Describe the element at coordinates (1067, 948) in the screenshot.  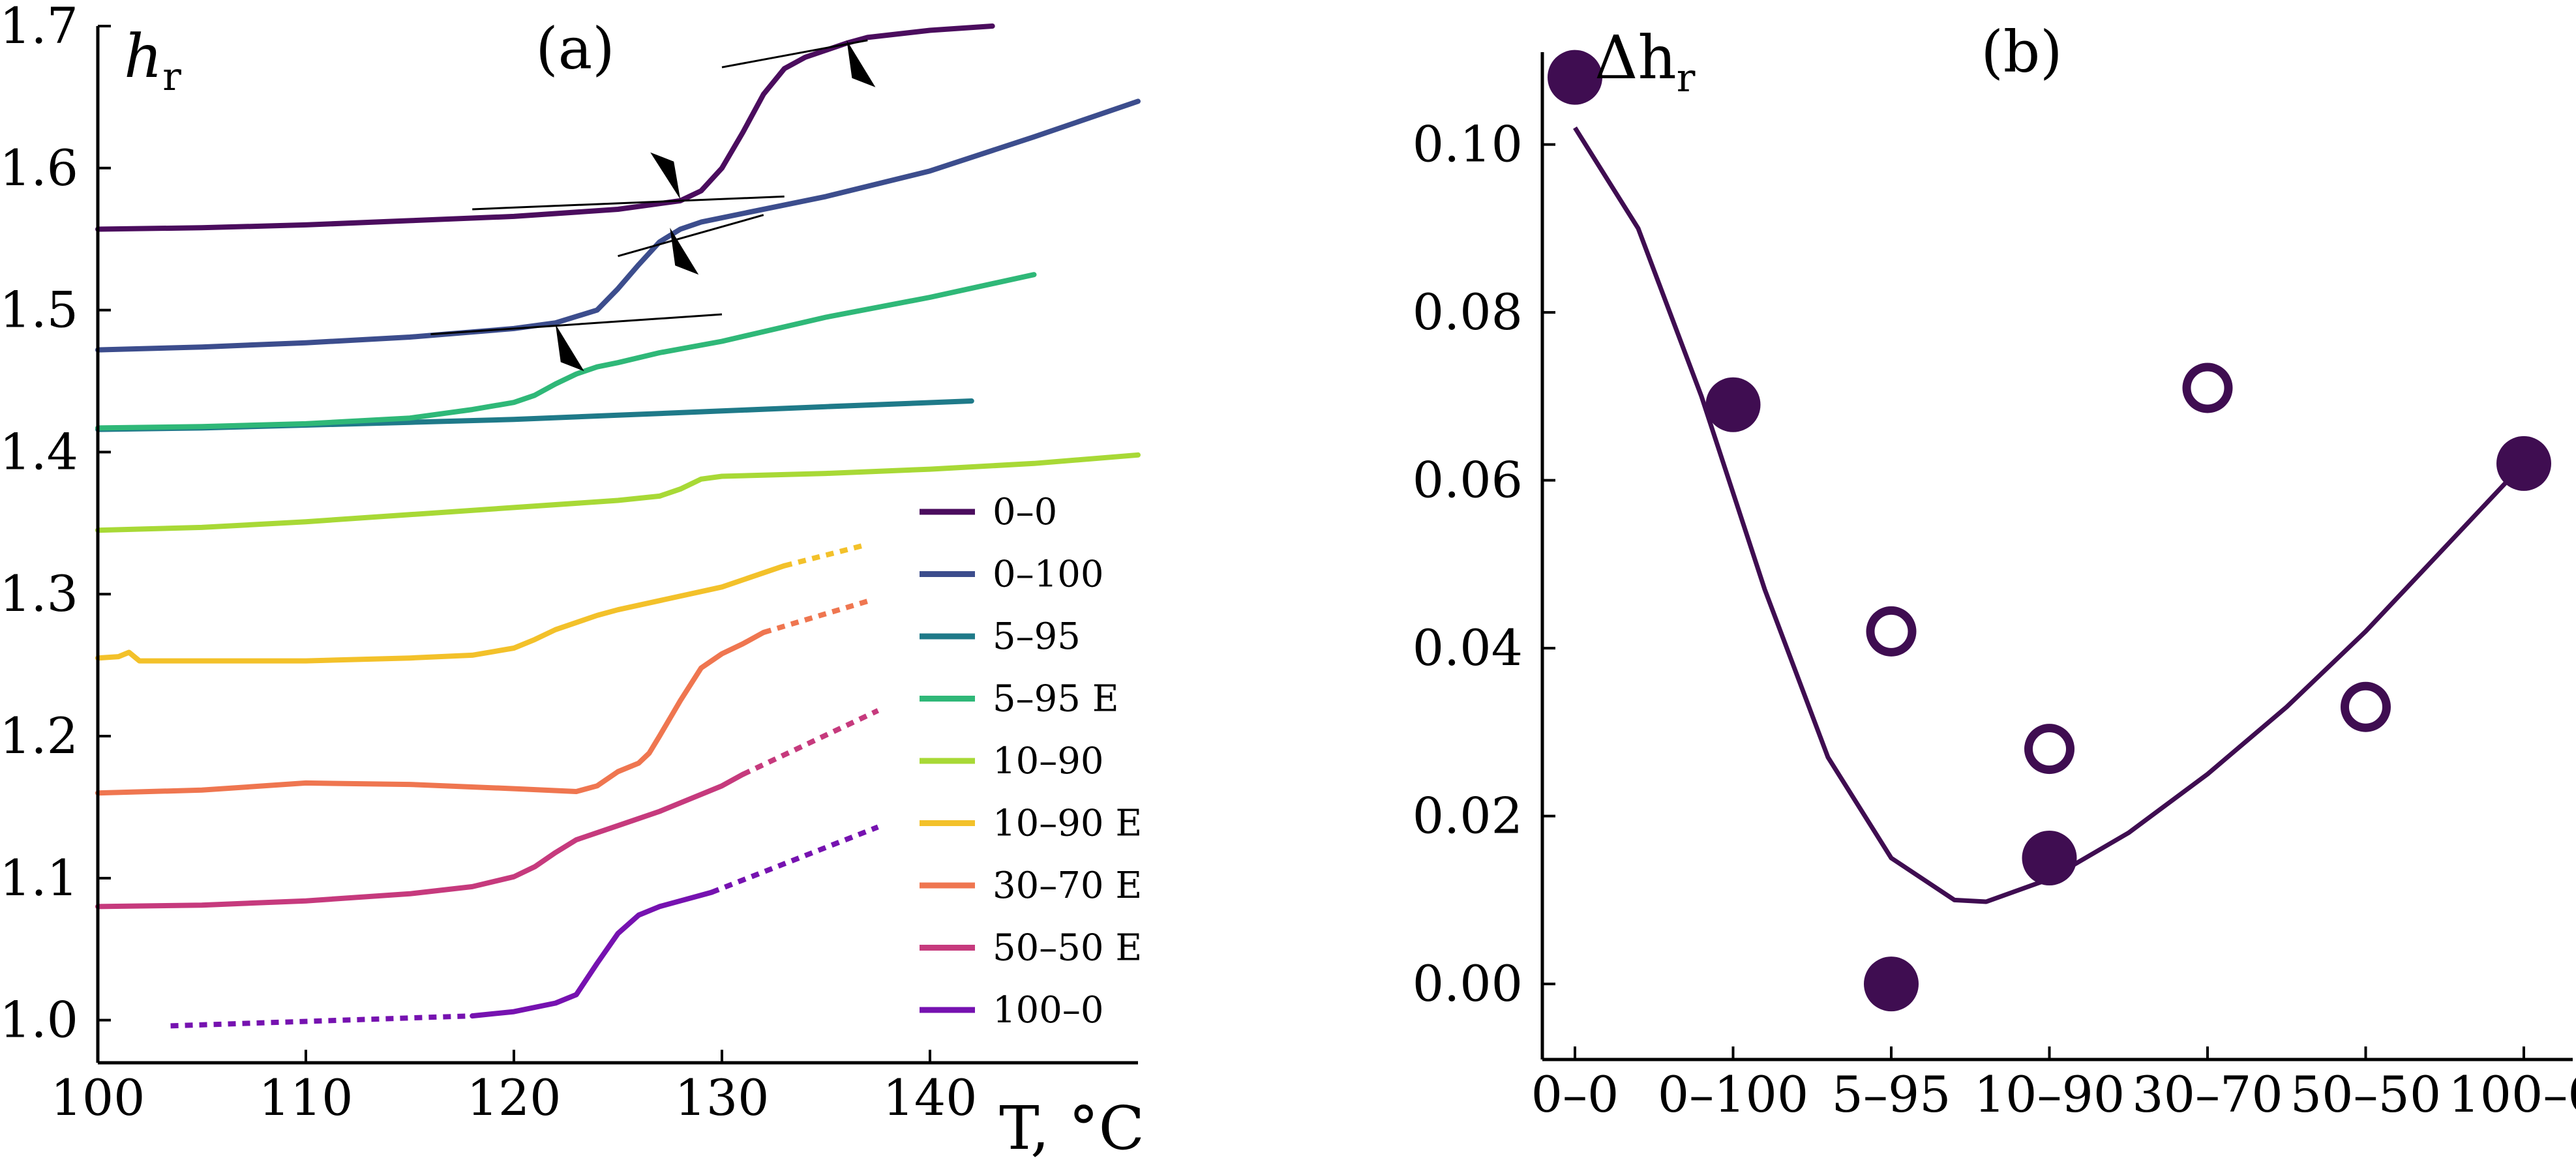
I see `legend-label-7: 50–50 E` at that location.